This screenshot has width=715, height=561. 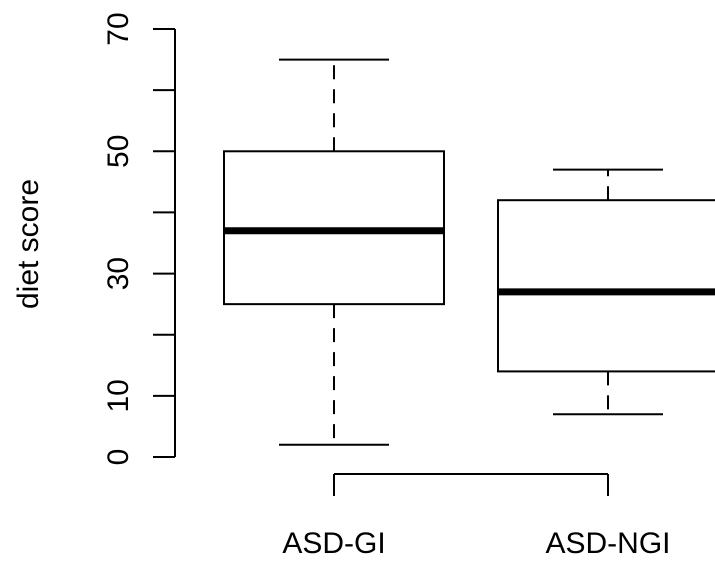 What do you see at coordinates (139, 239) in the screenshot?
I see `y-axis: 0 10 30 50 70` at bounding box center [139, 239].